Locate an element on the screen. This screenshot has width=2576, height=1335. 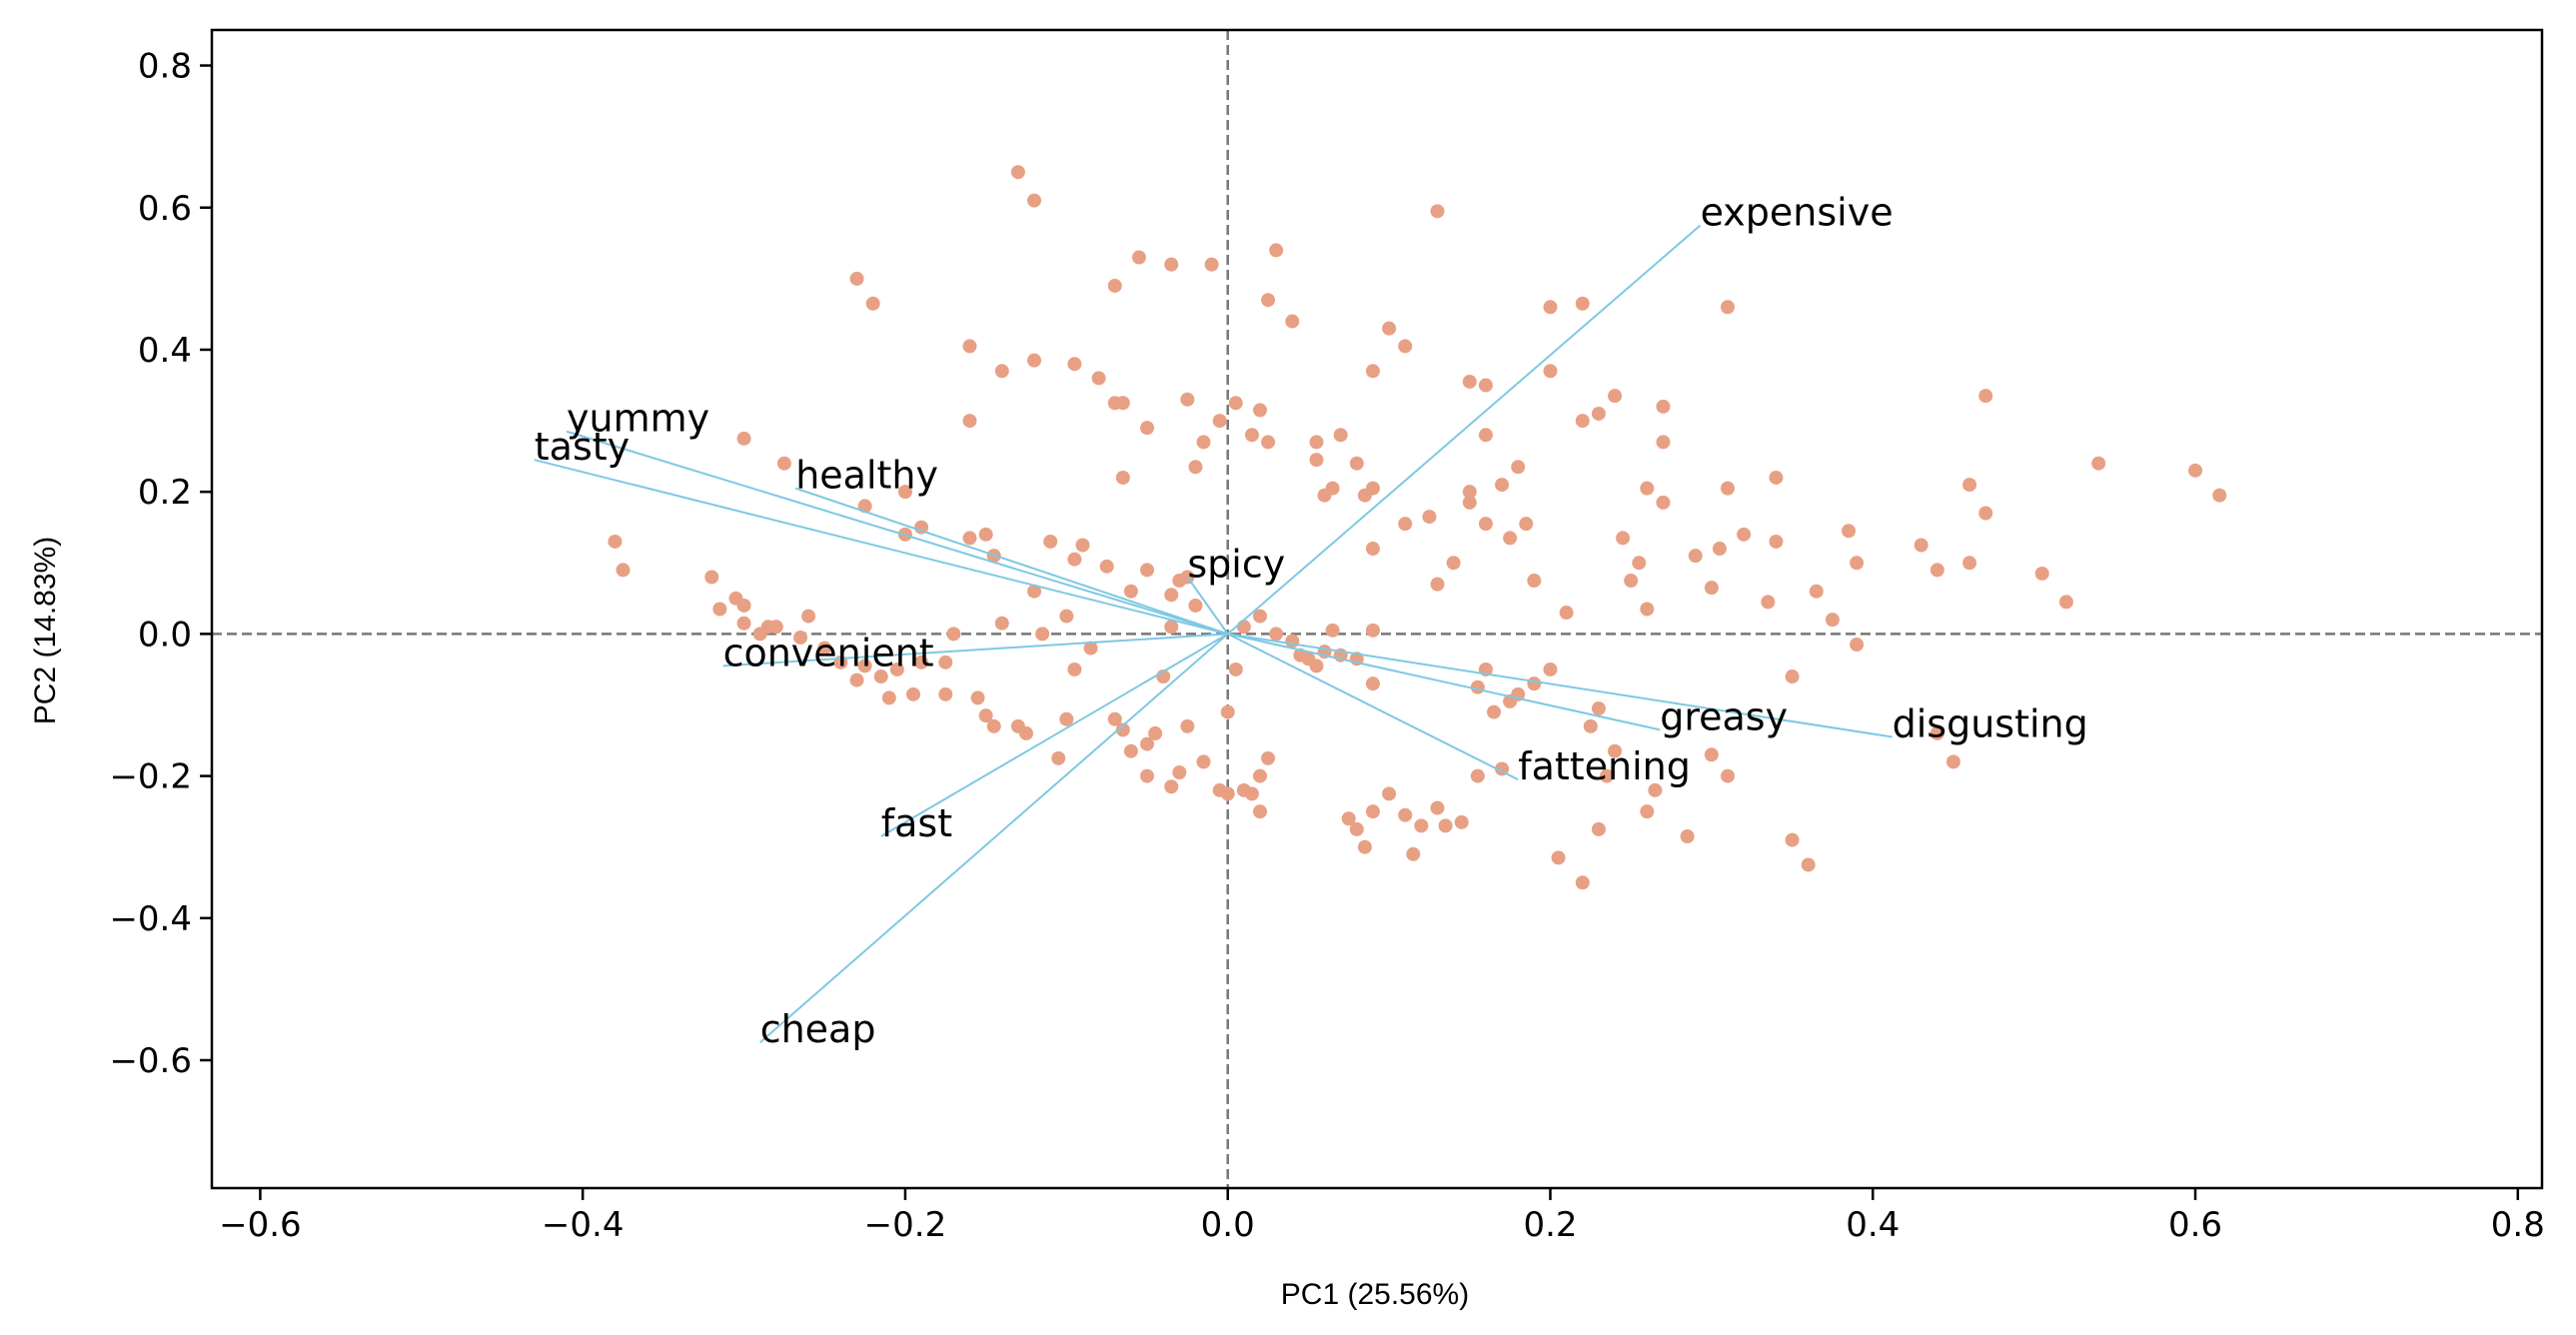
loading-vector-spicy is located at coordinates (1207, 605).